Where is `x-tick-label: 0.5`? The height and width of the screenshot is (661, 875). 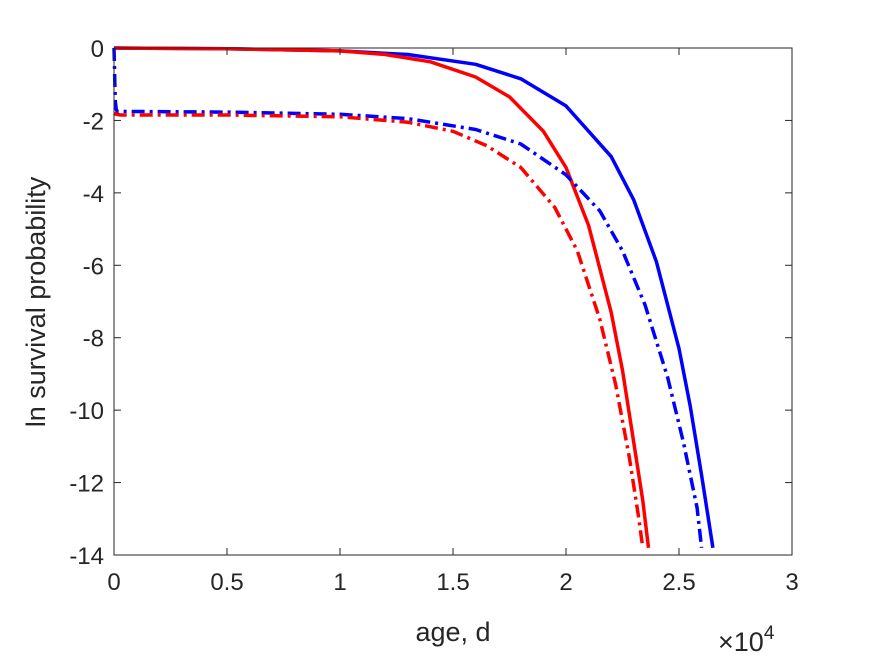
x-tick-label: 0.5 is located at coordinates (226, 582).